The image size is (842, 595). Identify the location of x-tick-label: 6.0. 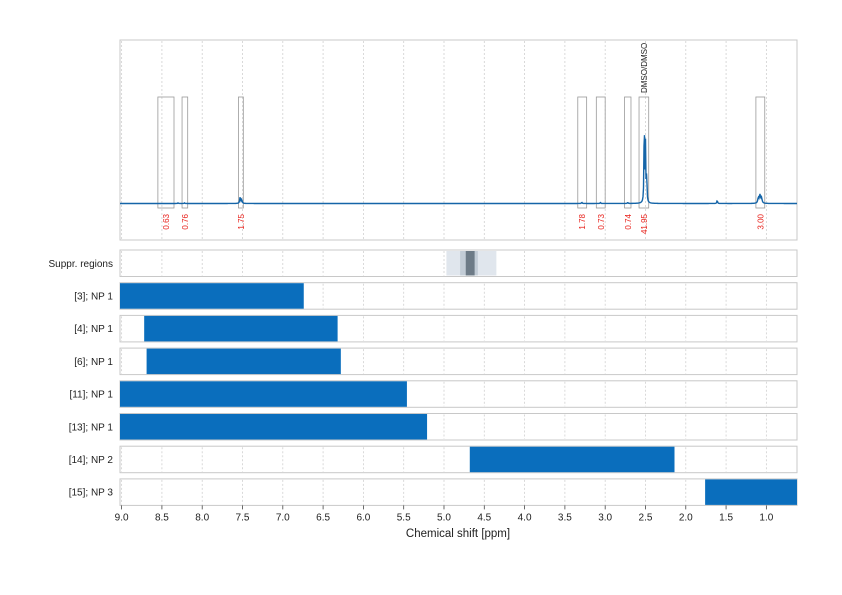
(363, 517).